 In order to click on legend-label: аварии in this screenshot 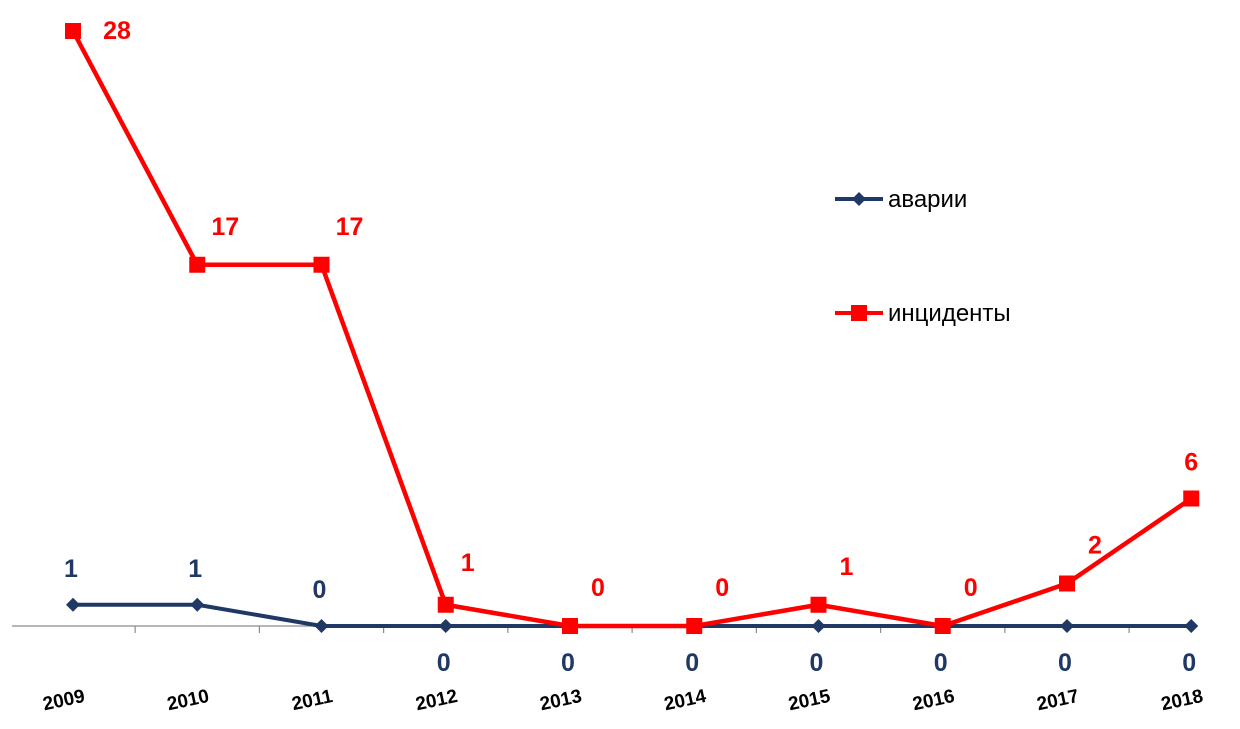, I will do `click(927, 199)`.